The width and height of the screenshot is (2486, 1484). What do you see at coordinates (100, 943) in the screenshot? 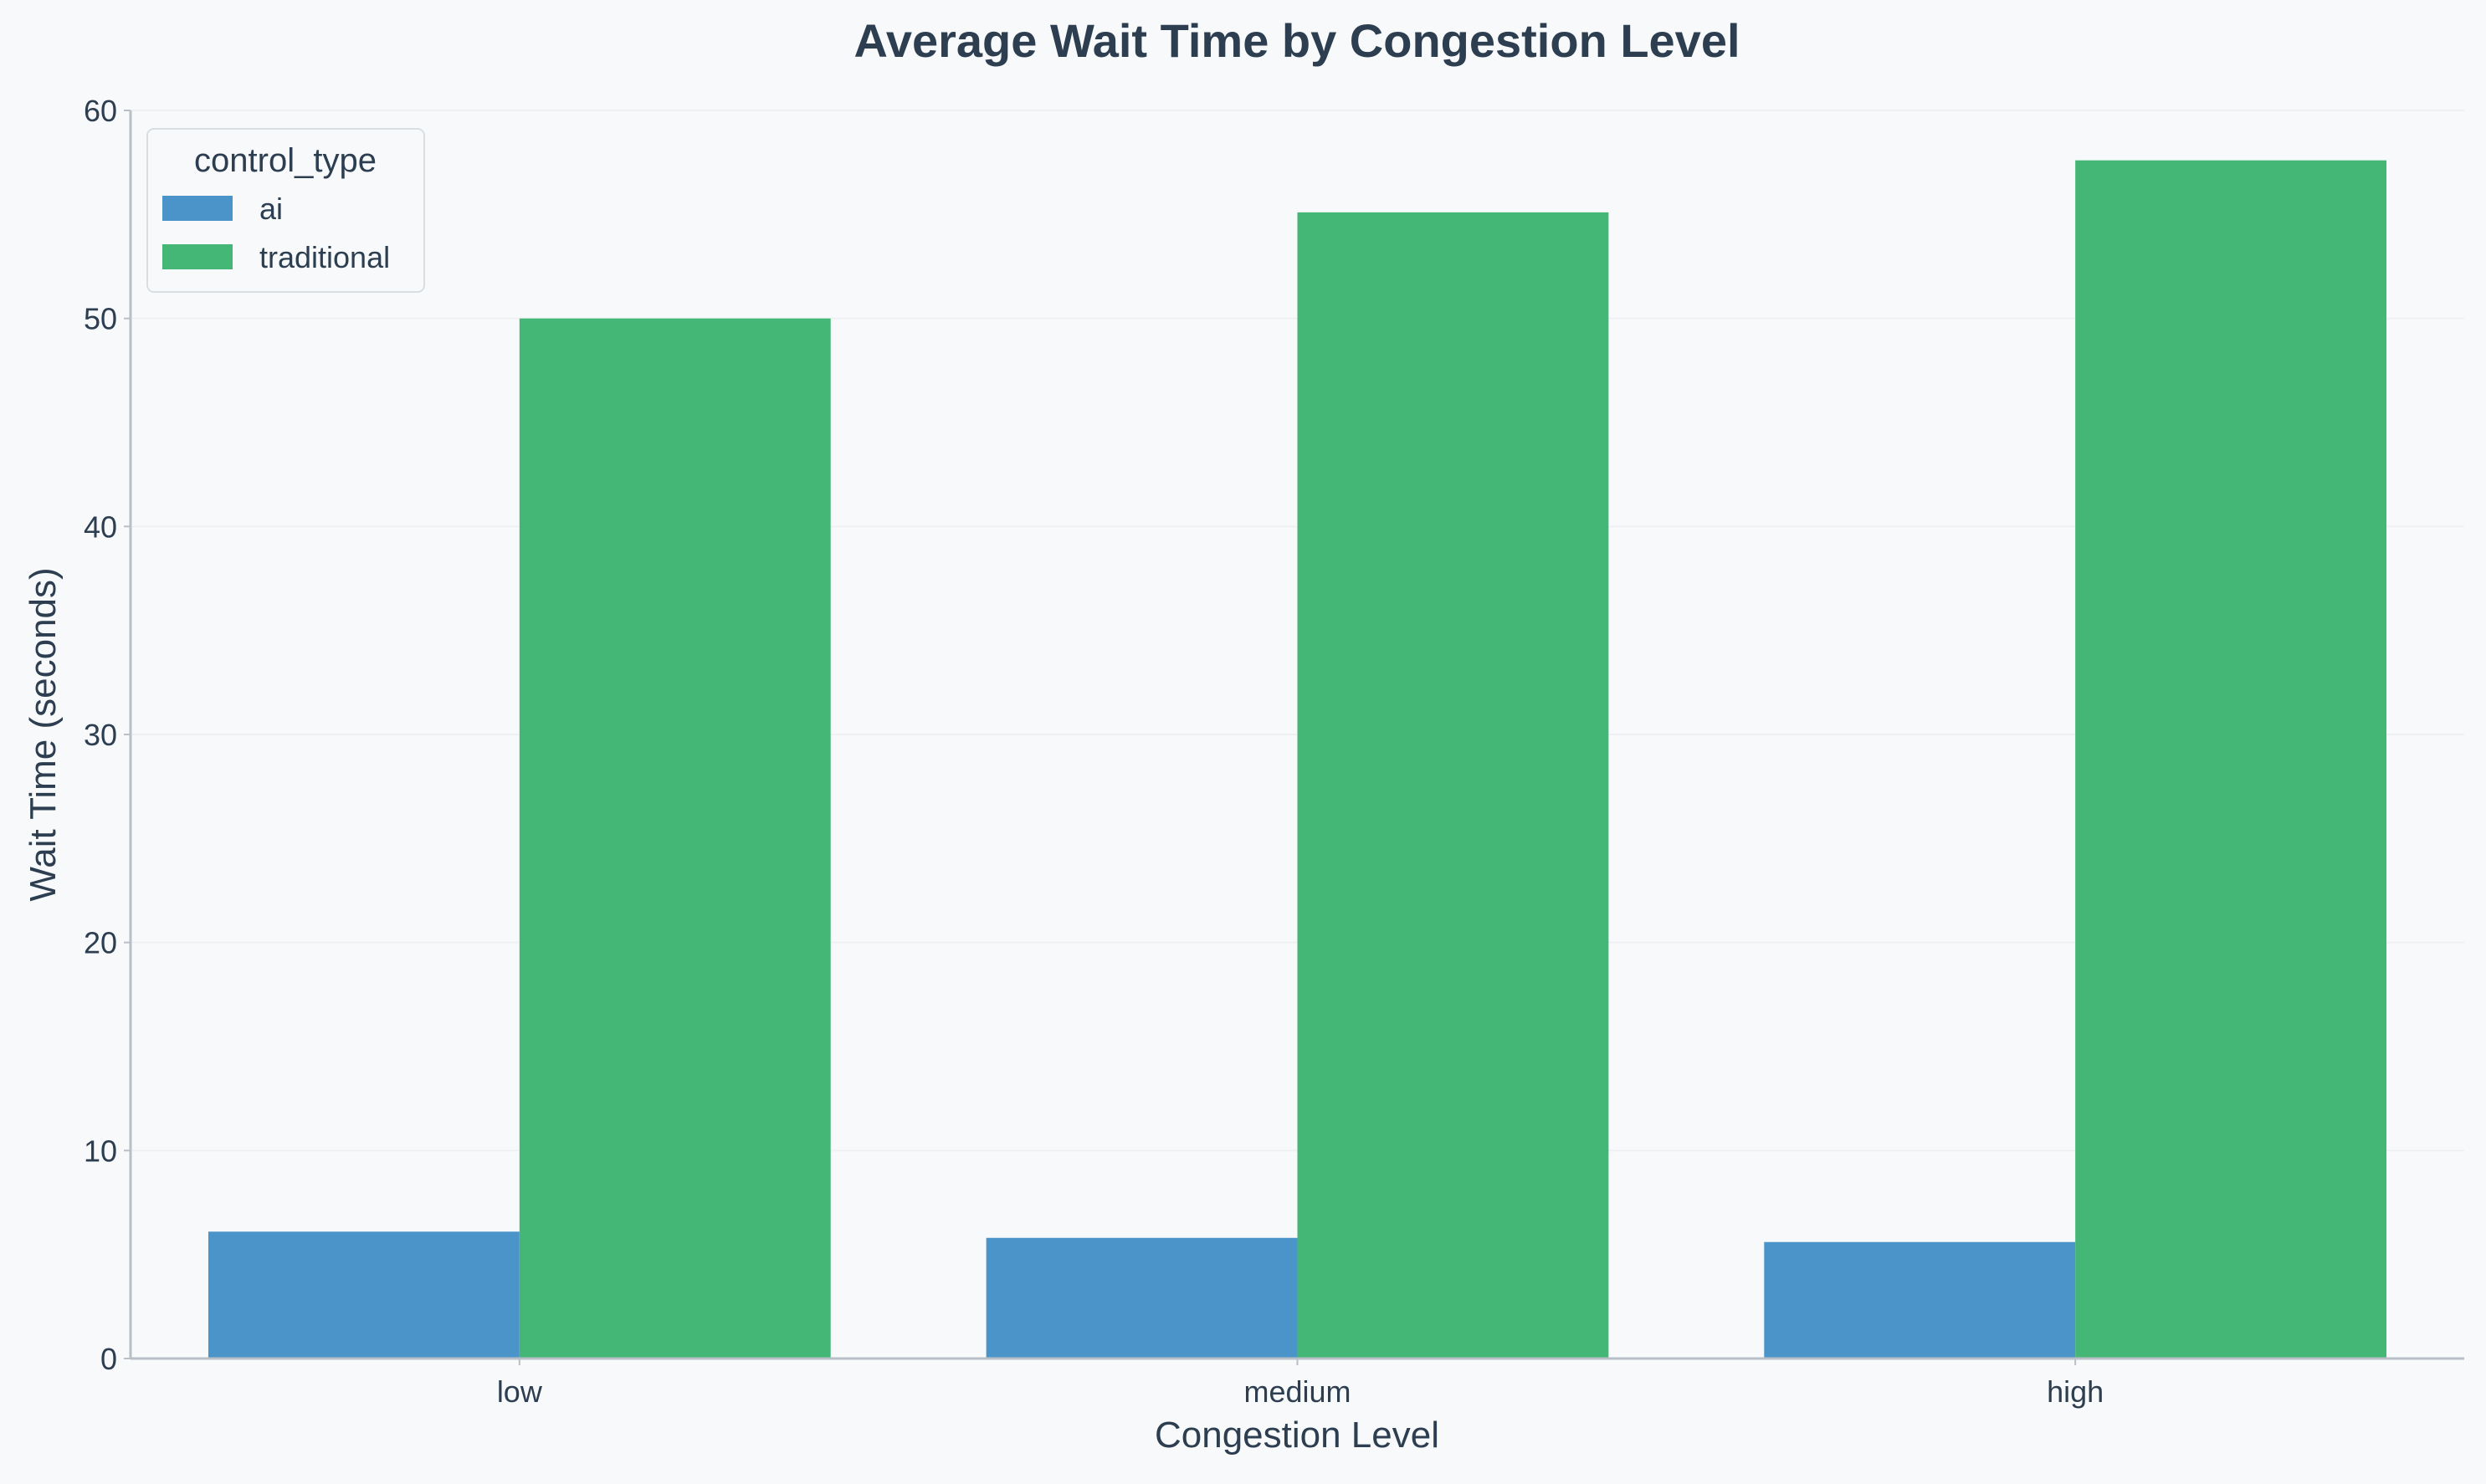
I see `y-tick-label: 20` at bounding box center [100, 943].